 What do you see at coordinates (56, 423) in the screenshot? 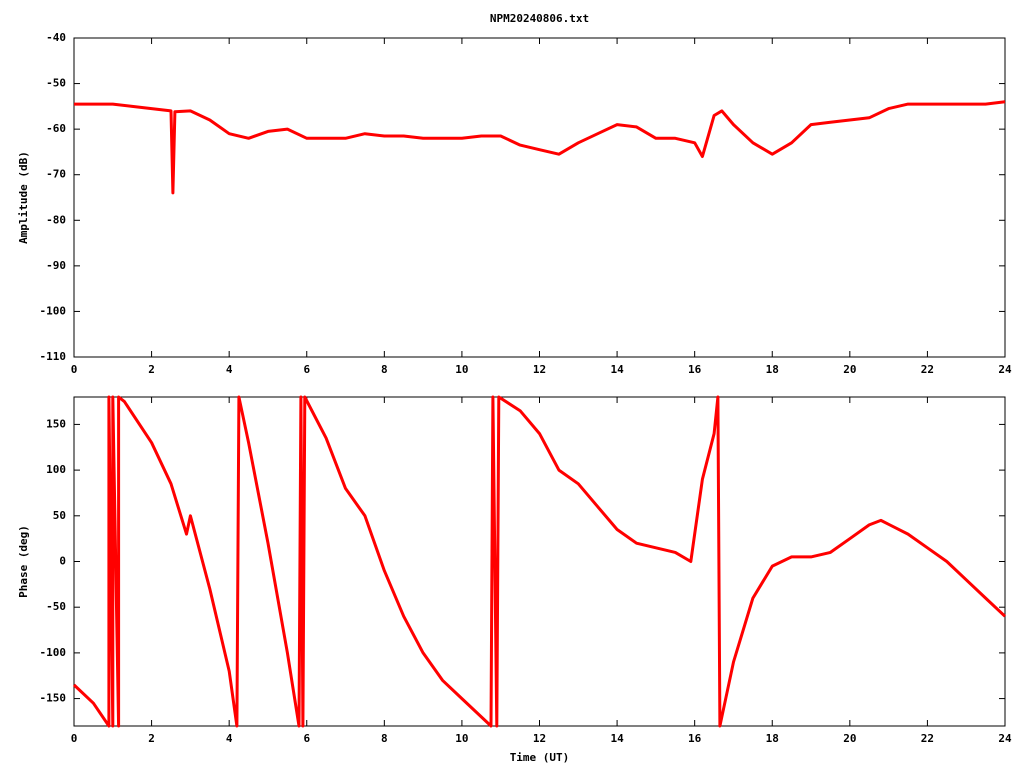
I see `y-tick-label: 150` at bounding box center [56, 423].